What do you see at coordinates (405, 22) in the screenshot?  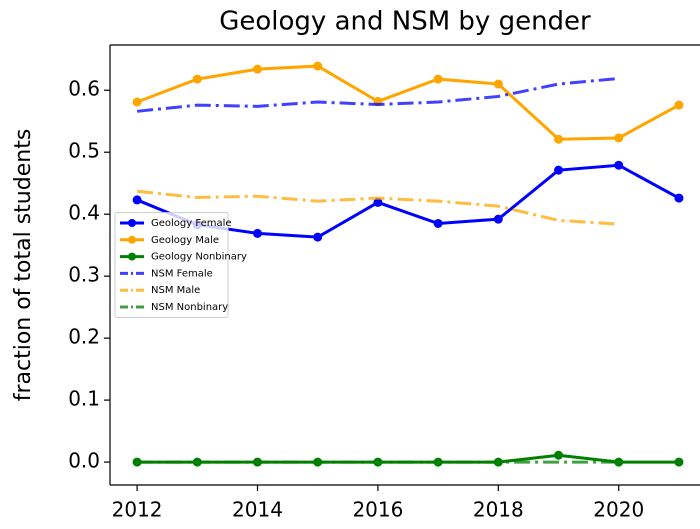 I see `chart-title: Geology and NSM by gender` at bounding box center [405, 22].